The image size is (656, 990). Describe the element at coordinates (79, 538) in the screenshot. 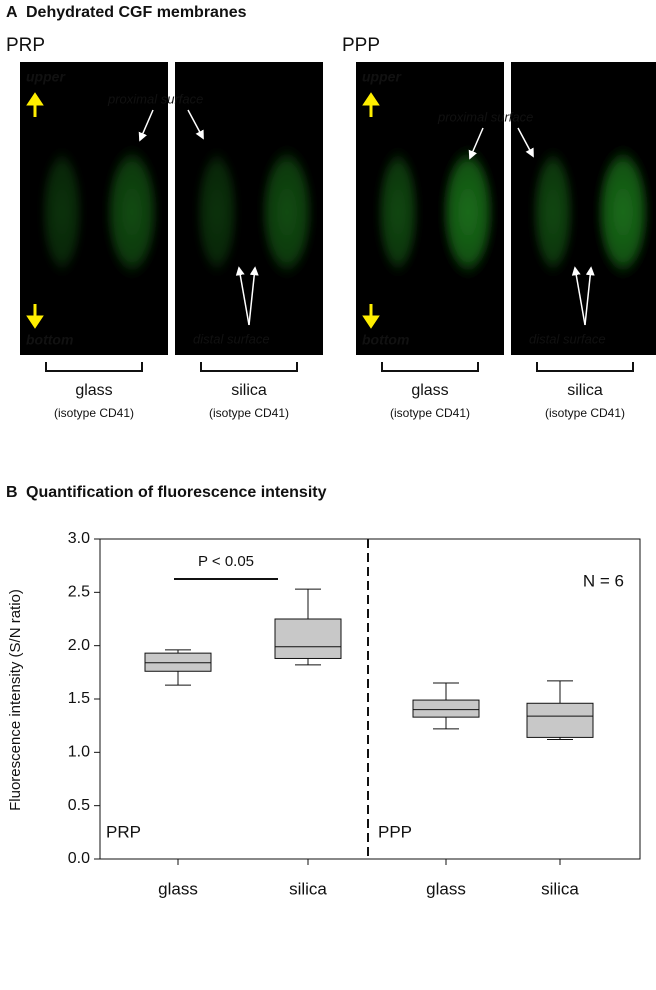

I see `y-tick-label: 3.0` at that location.